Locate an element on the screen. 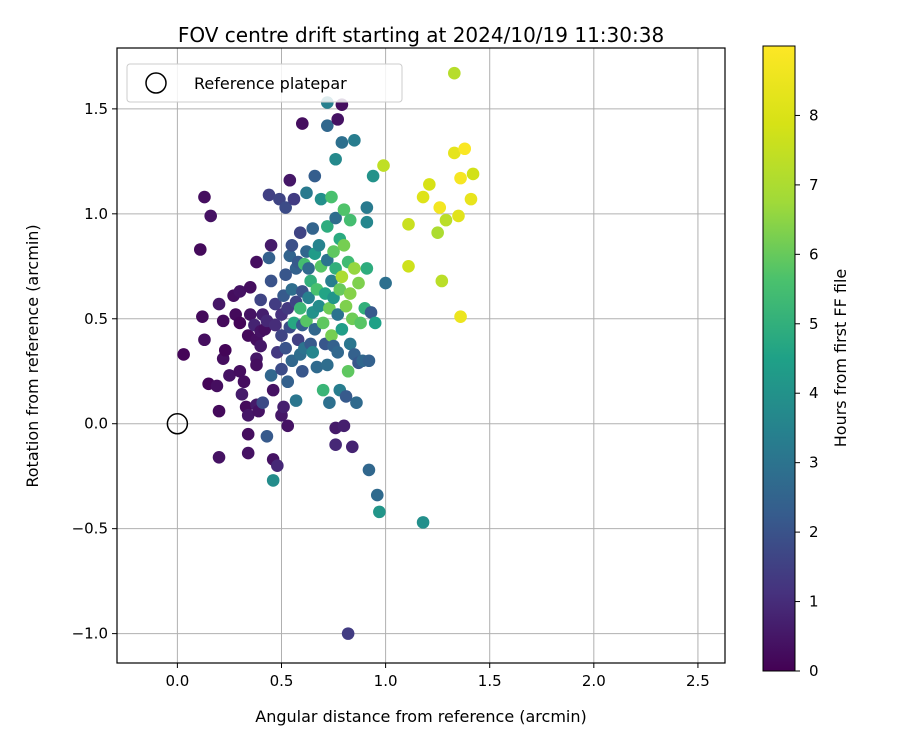 This screenshot has height=750, width=900. legend-box is located at coordinates (264, 83).